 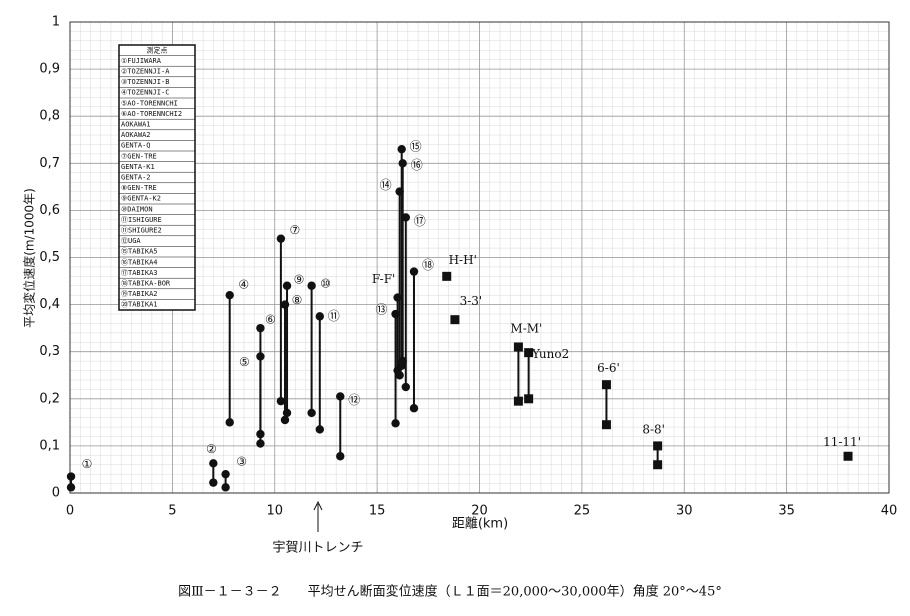 I want to click on annotation-arrowhead, so click(x=318, y=505).